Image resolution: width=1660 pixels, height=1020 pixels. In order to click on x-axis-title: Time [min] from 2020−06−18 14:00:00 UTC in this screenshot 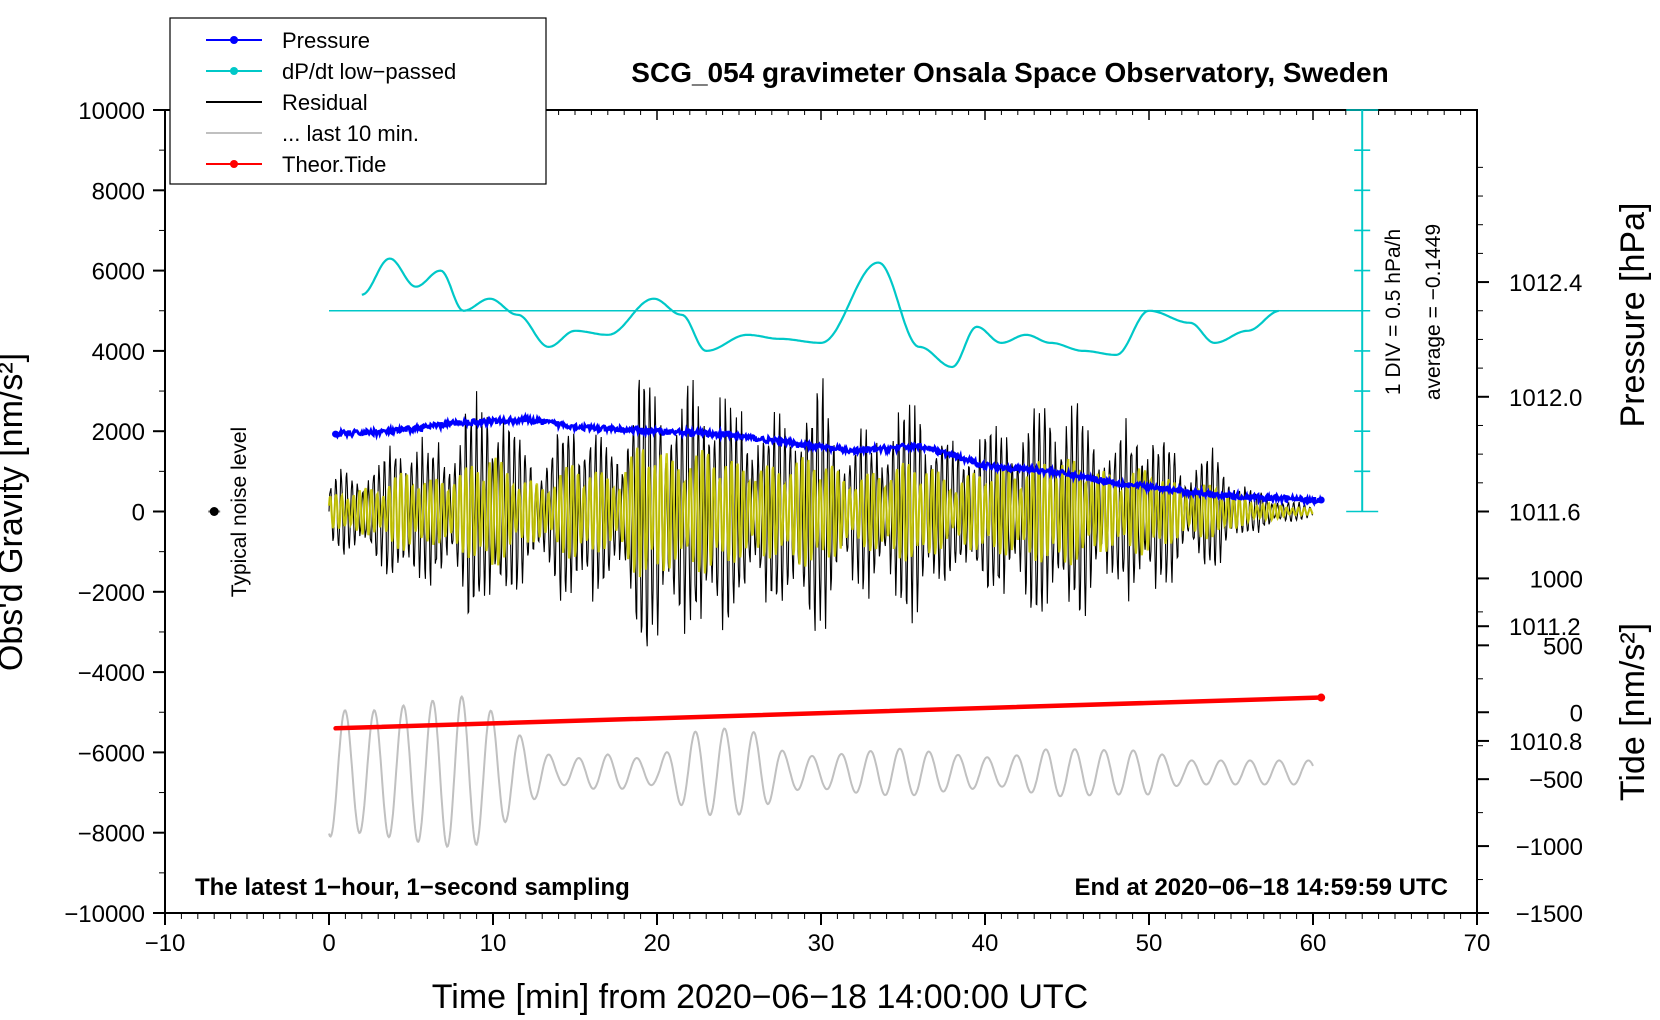, I will do `click(760, 997)`.